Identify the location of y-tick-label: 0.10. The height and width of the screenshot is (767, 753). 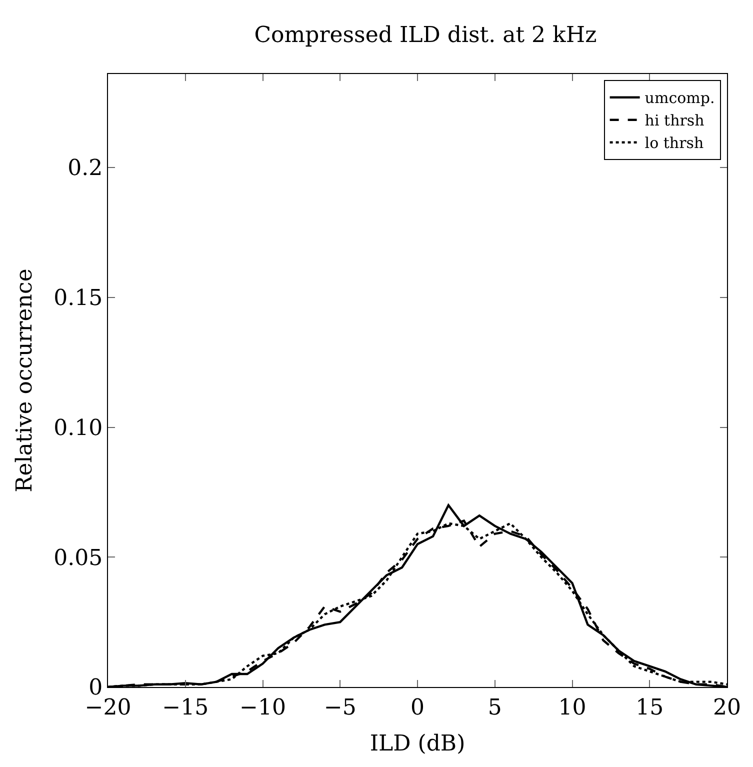
(78, 428).